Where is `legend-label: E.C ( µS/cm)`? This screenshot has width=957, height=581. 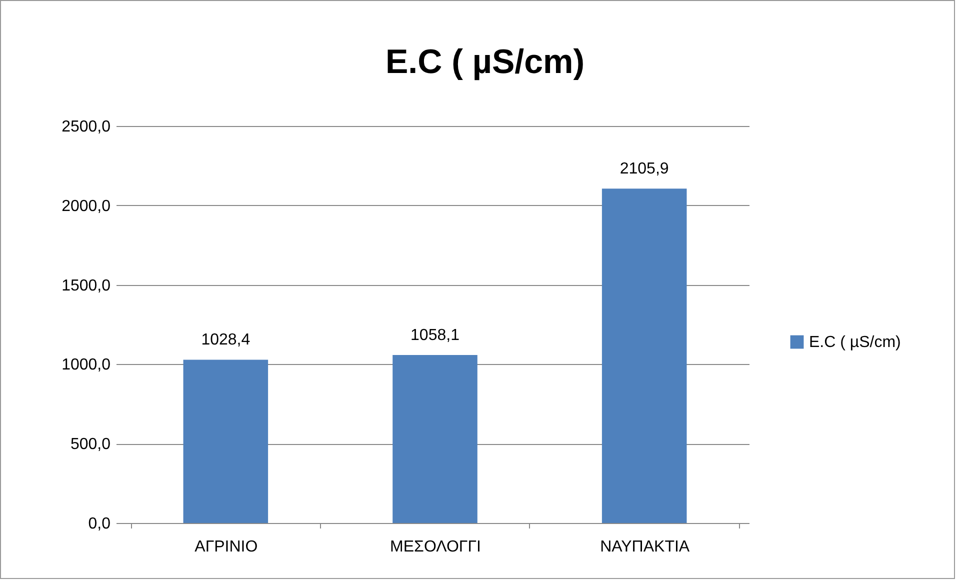
legend-label: E.C ( µS/cm) is located at coordinates (855, 342).